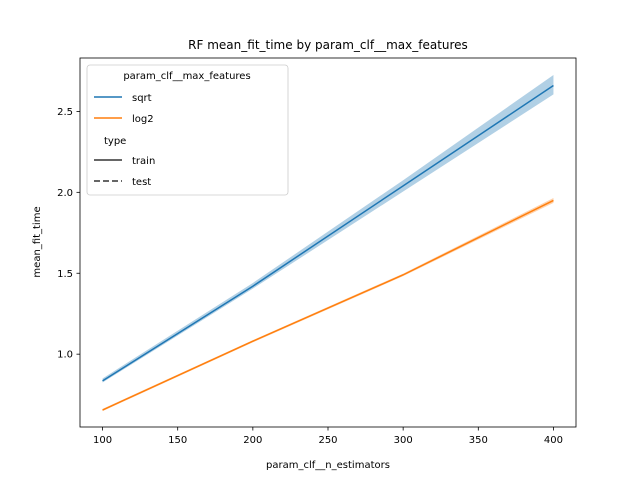 The width and height of the screenshot is (640, 480). What do you see at coordinates (478, 440) in the screenshot?
I see `x-tick-label: 350` at bounding box center [478, 440].